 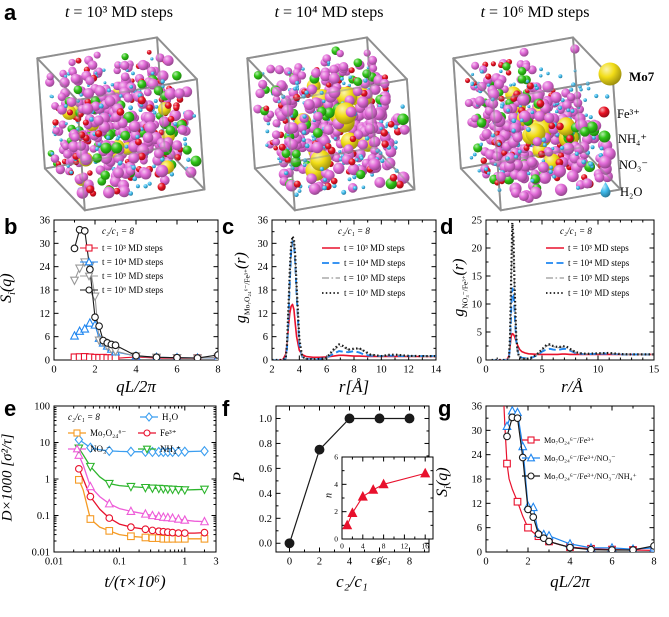 I want to click on particle-legend: Mo7 Fe³⁺ NH₄⁺ NO₃⁻ H₂O, so click(x=633, y=136).